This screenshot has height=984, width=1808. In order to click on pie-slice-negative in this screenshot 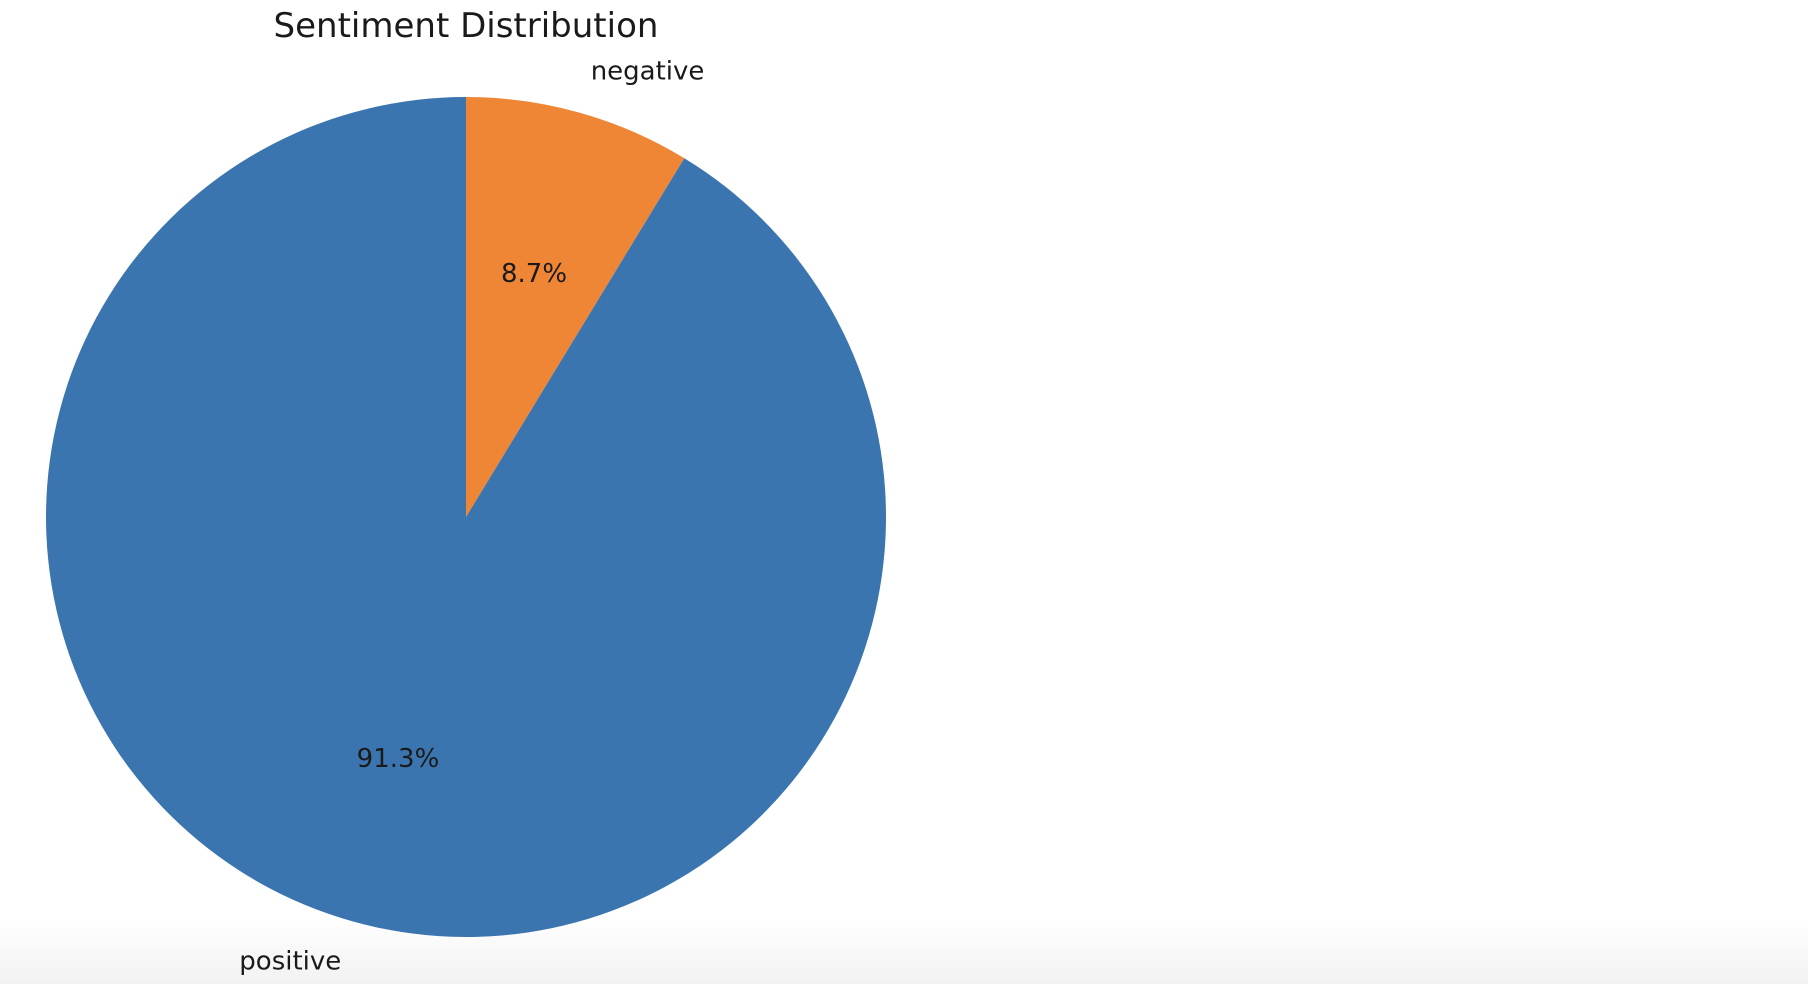, I will do `click(575, 307)`.